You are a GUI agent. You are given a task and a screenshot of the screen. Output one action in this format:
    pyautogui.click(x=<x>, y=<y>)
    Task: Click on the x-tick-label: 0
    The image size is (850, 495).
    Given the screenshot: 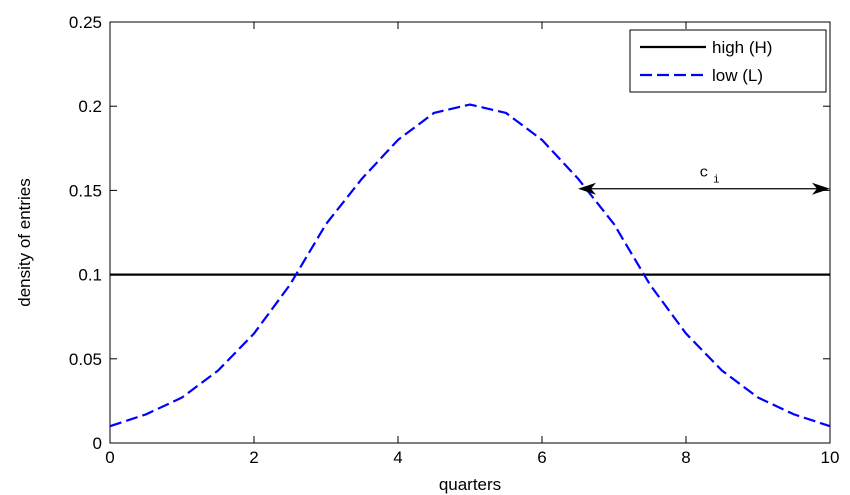 What is the action you would take?
    pyautogui.click(x=109, y=457)
    